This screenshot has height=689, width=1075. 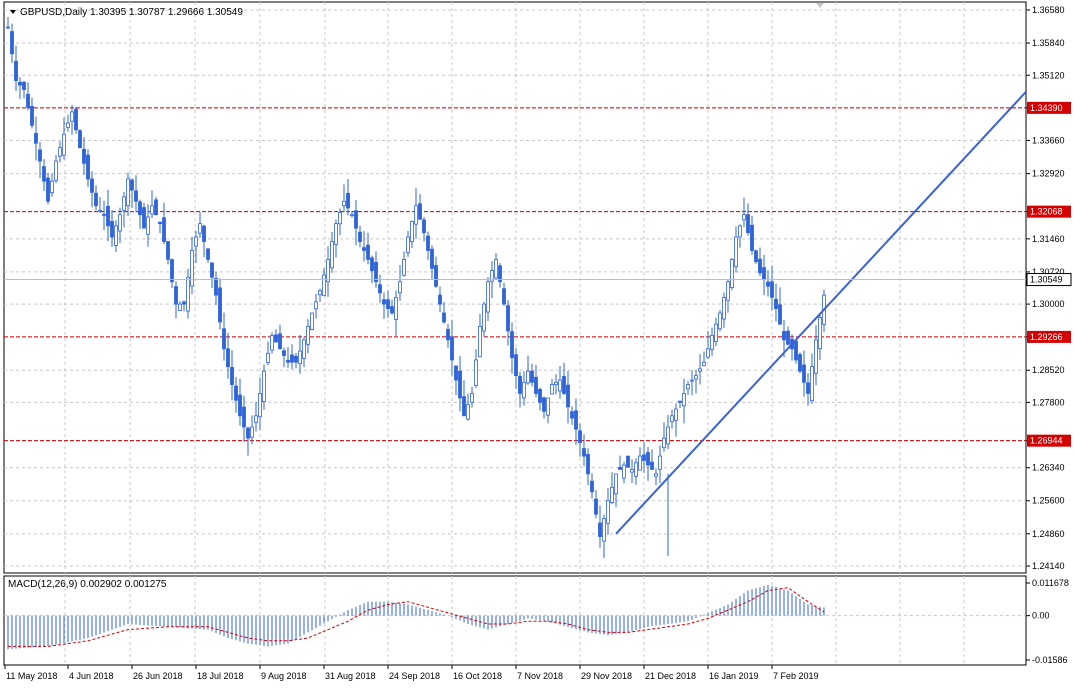 I want to click on time-tick-label: 11 May 2018, so click(x=31, y=676).